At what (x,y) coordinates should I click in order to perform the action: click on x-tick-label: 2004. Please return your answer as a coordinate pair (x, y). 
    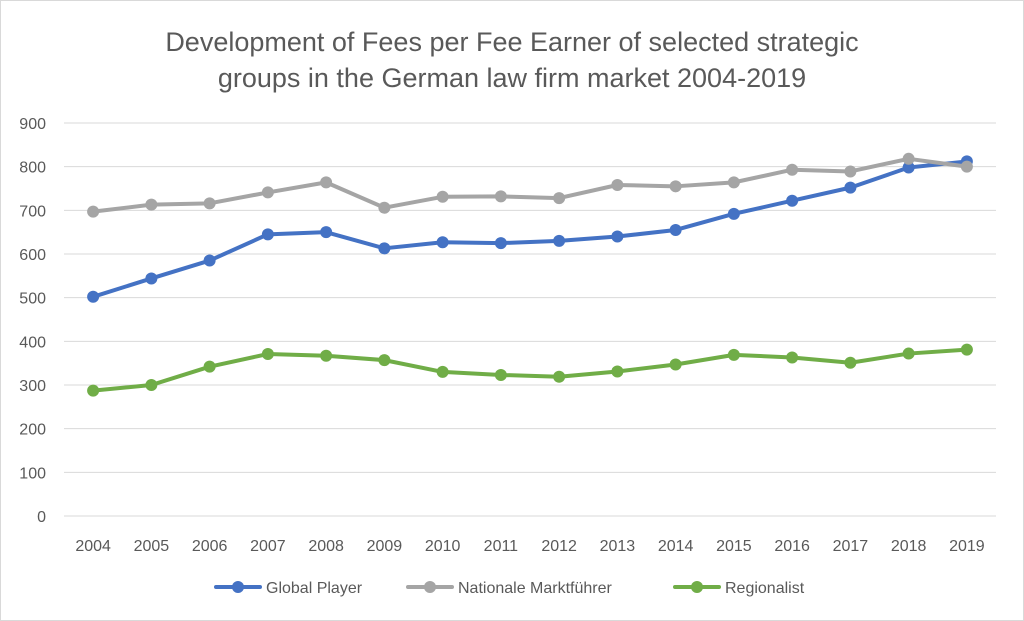
    Looking at the image, I should click on (93, 546).